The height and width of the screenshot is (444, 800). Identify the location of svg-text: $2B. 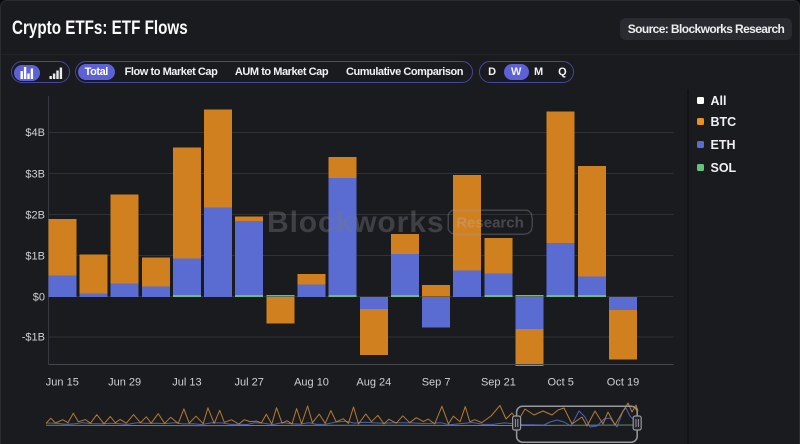
(35, 215).